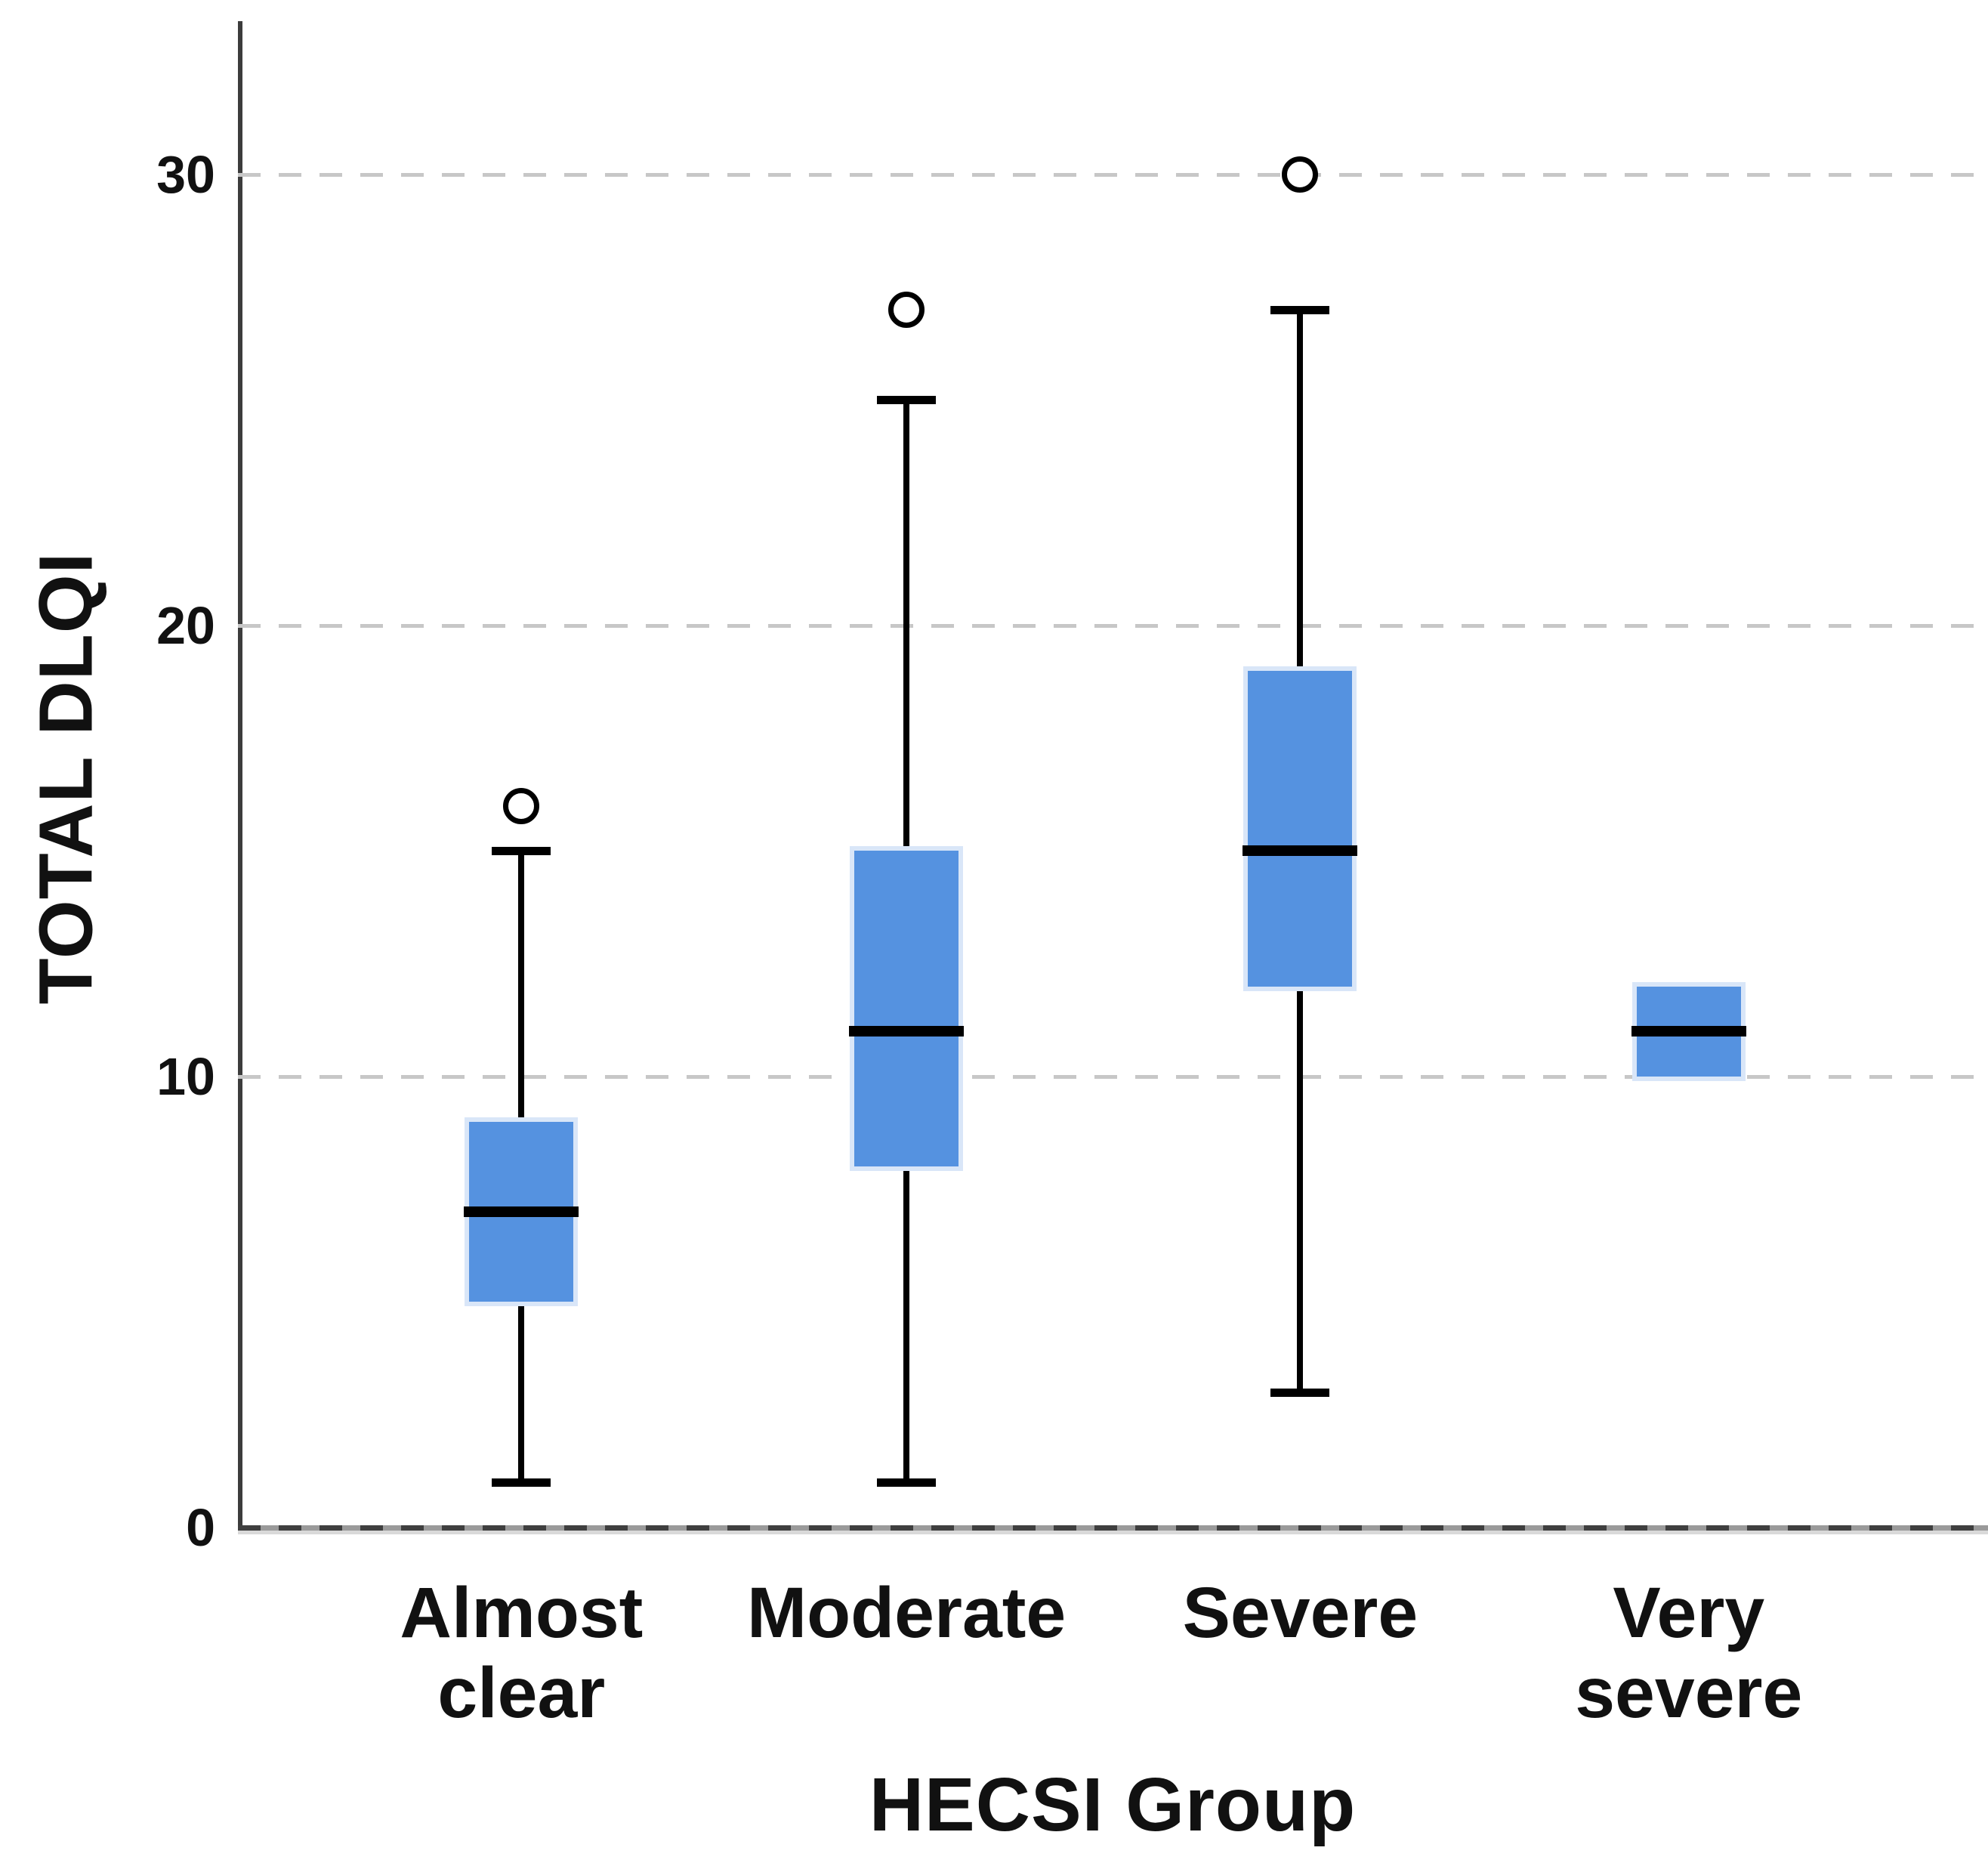 The image size is (1988, 1866). I want to click on x-category-label-0: Almost clear, so click(522, 1653).